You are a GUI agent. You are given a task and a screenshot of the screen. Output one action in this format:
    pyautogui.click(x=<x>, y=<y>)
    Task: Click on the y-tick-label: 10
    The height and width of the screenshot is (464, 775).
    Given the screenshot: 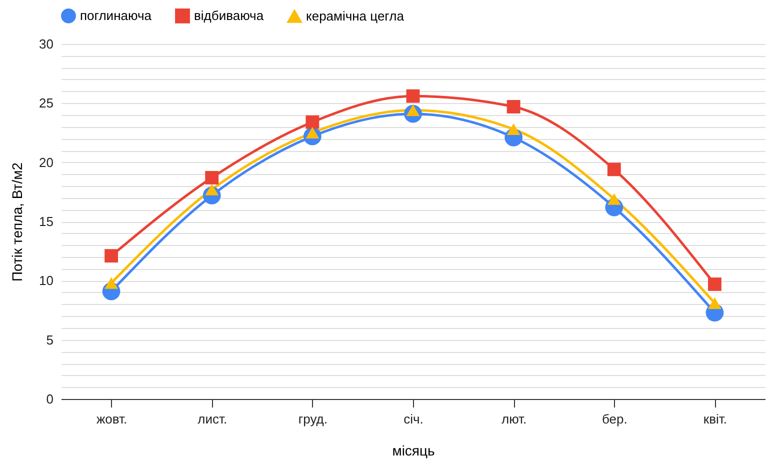 What is the action you would take?
    pyautogui.click(x=46, y=280)
    